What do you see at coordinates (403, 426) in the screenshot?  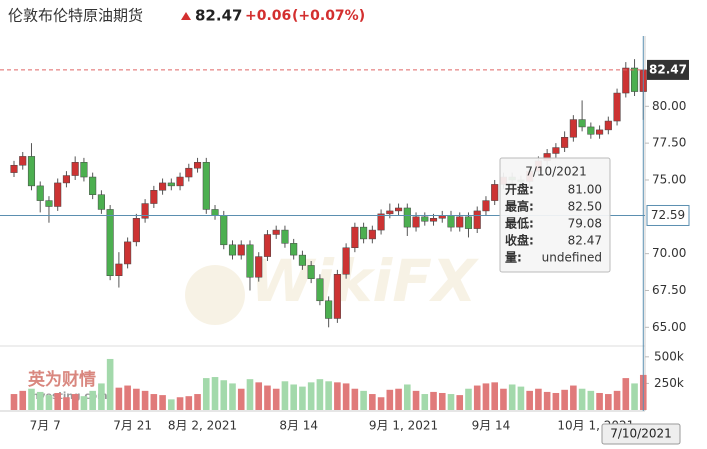 I see `x-tick-label: 9月 1, 2021` at bounding box center [403, 426].